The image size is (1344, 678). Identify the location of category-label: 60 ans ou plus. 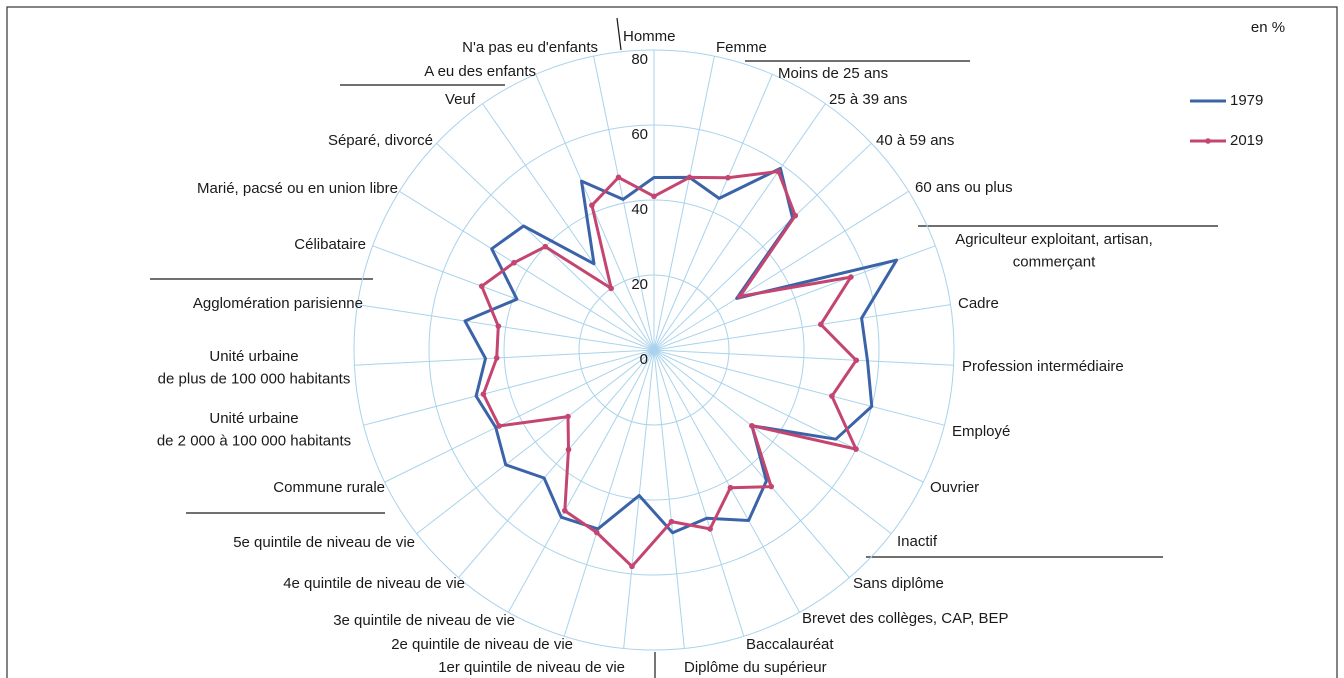
(964, 187).